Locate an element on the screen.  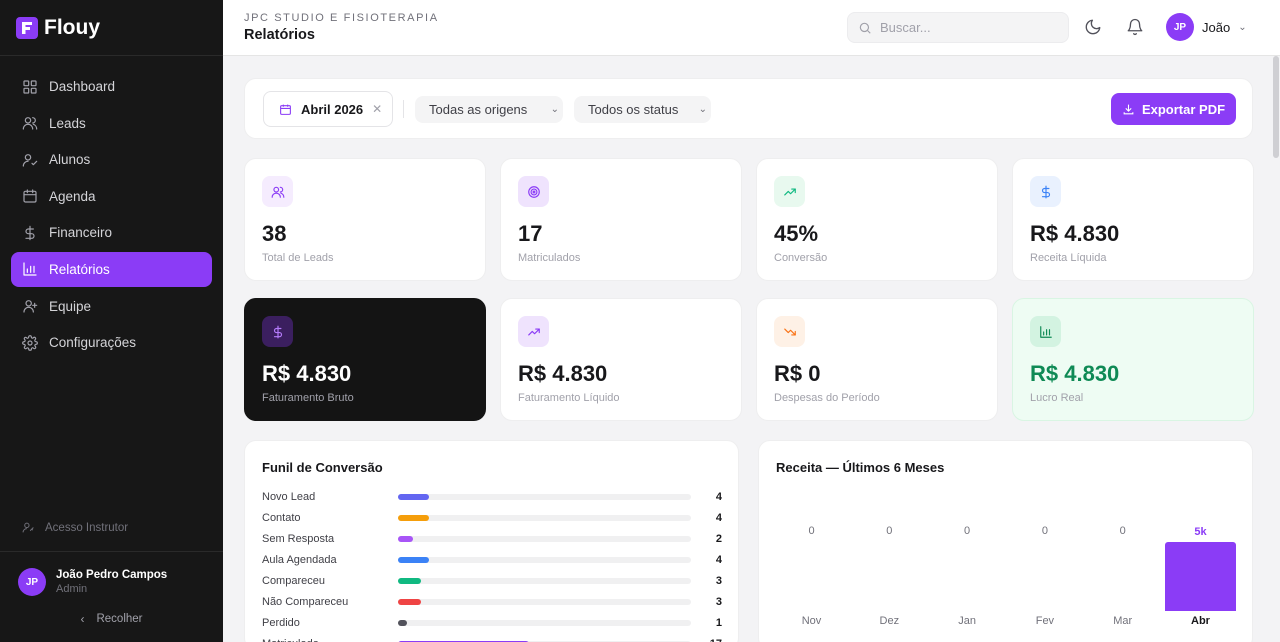
chevron-left-icon: ‹ is located at coordinates (82, 619).